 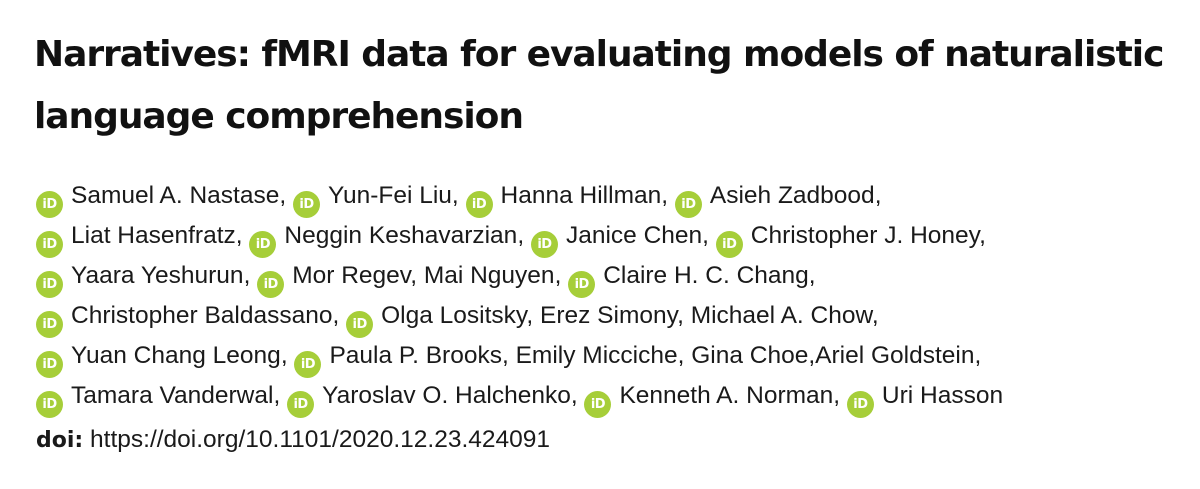 I want to click on author: Ariel Goldstein,, so click(x=898, y=356).